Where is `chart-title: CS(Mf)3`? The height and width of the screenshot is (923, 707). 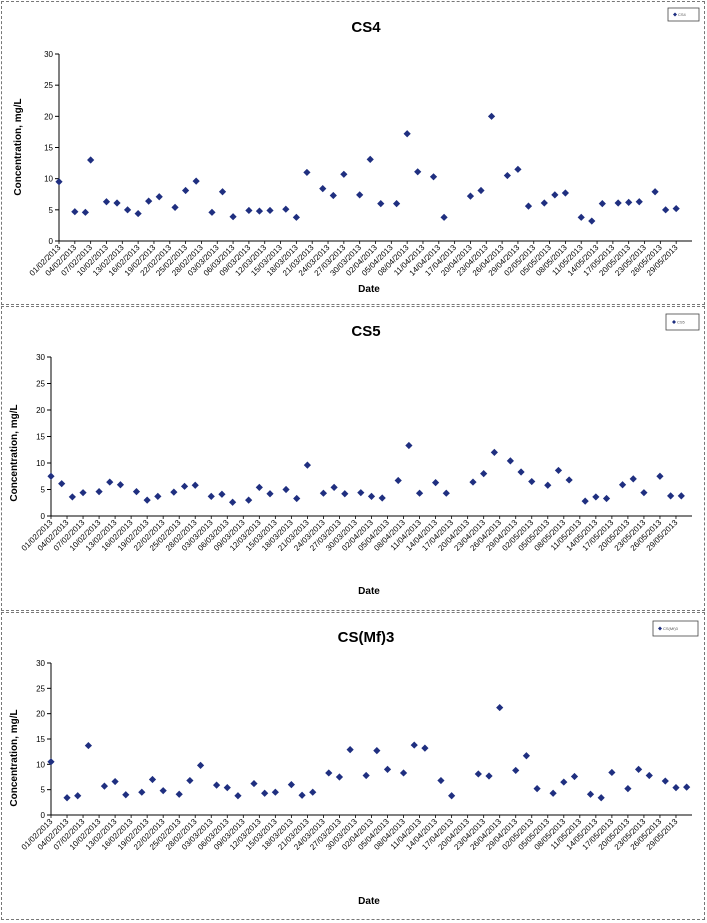 chart-title: CS(Mf)3 is located at coordinates (366, 637).